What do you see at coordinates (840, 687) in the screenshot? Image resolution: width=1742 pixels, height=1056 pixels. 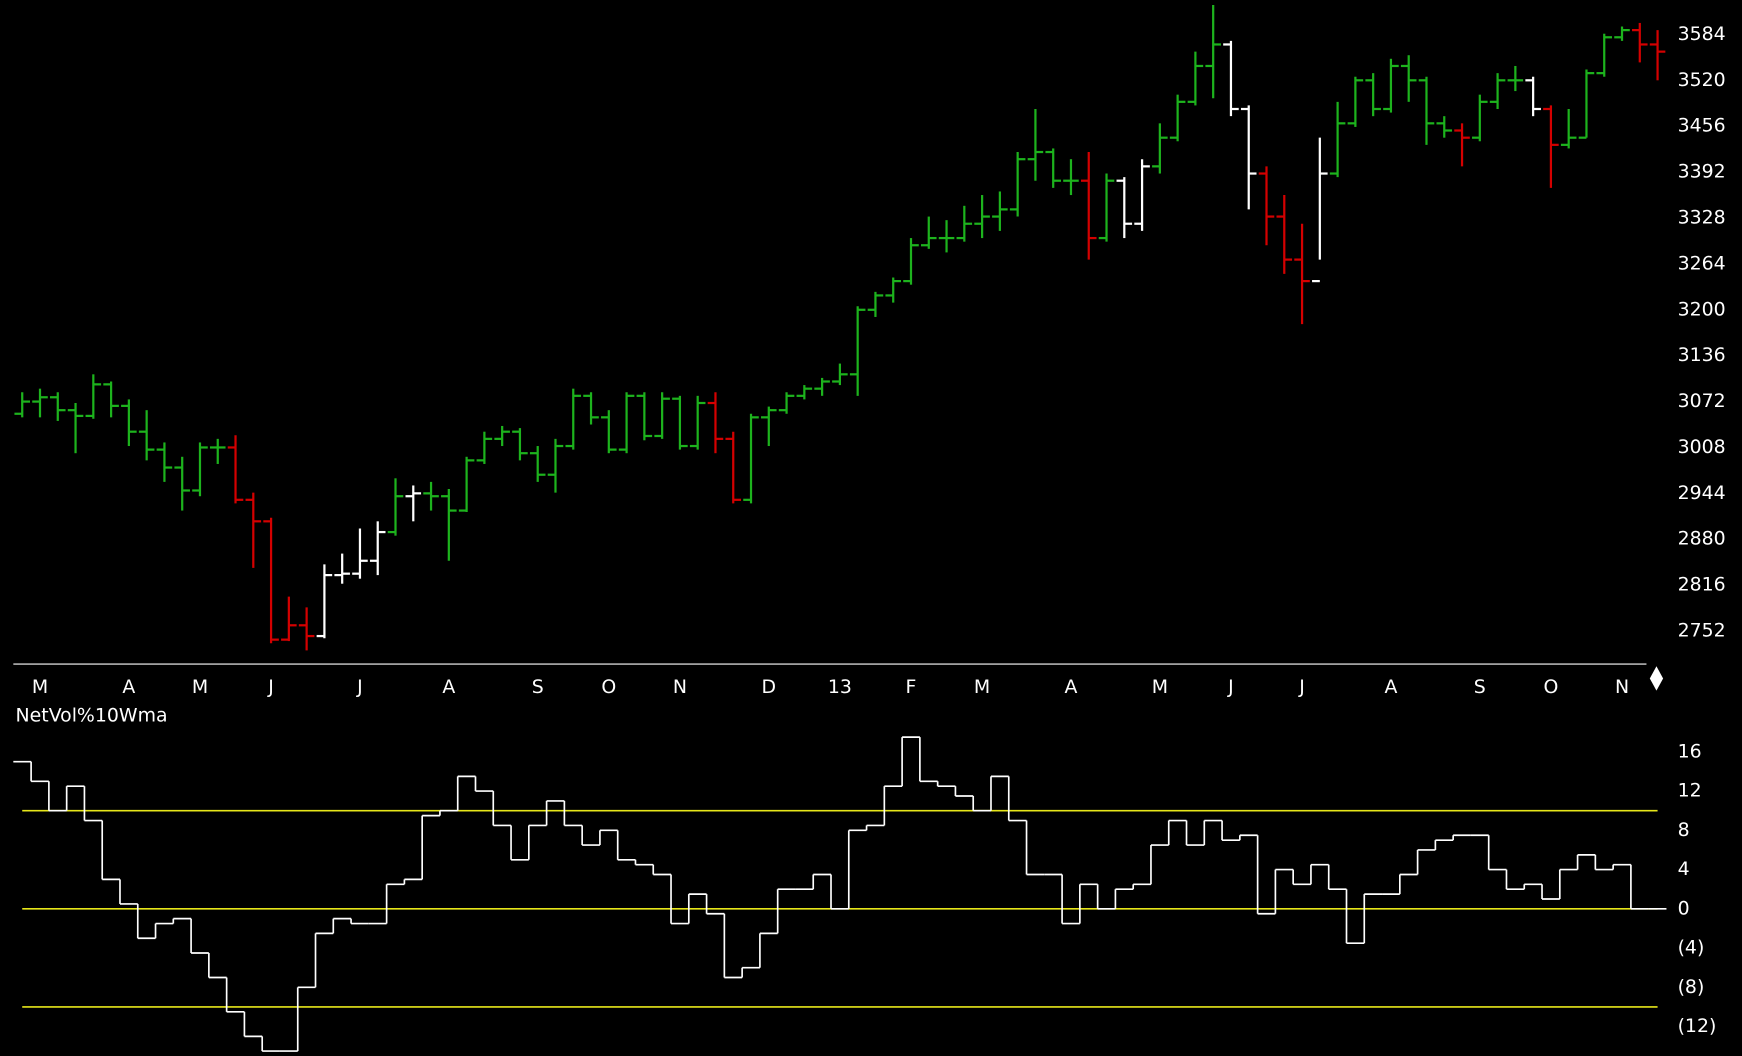 I see `x-tick-label: 13` at bounding box center [840, 687].